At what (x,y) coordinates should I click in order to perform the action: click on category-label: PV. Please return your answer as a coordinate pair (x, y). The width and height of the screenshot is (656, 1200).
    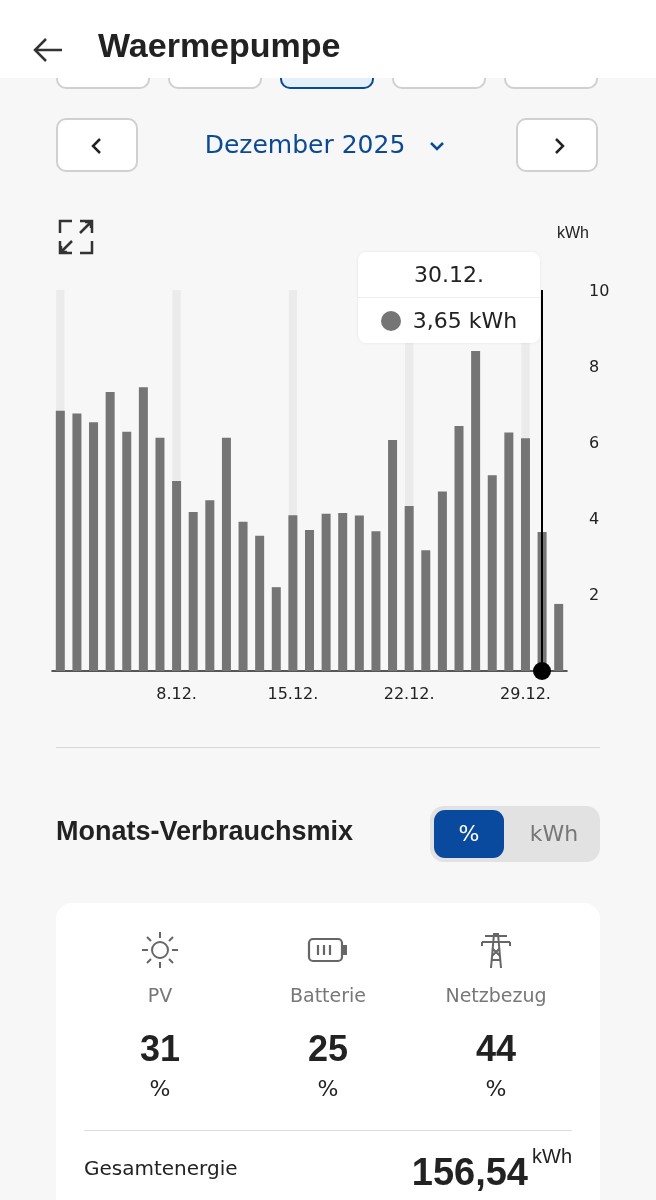
    Looking at the image, I should click on (160, 995).